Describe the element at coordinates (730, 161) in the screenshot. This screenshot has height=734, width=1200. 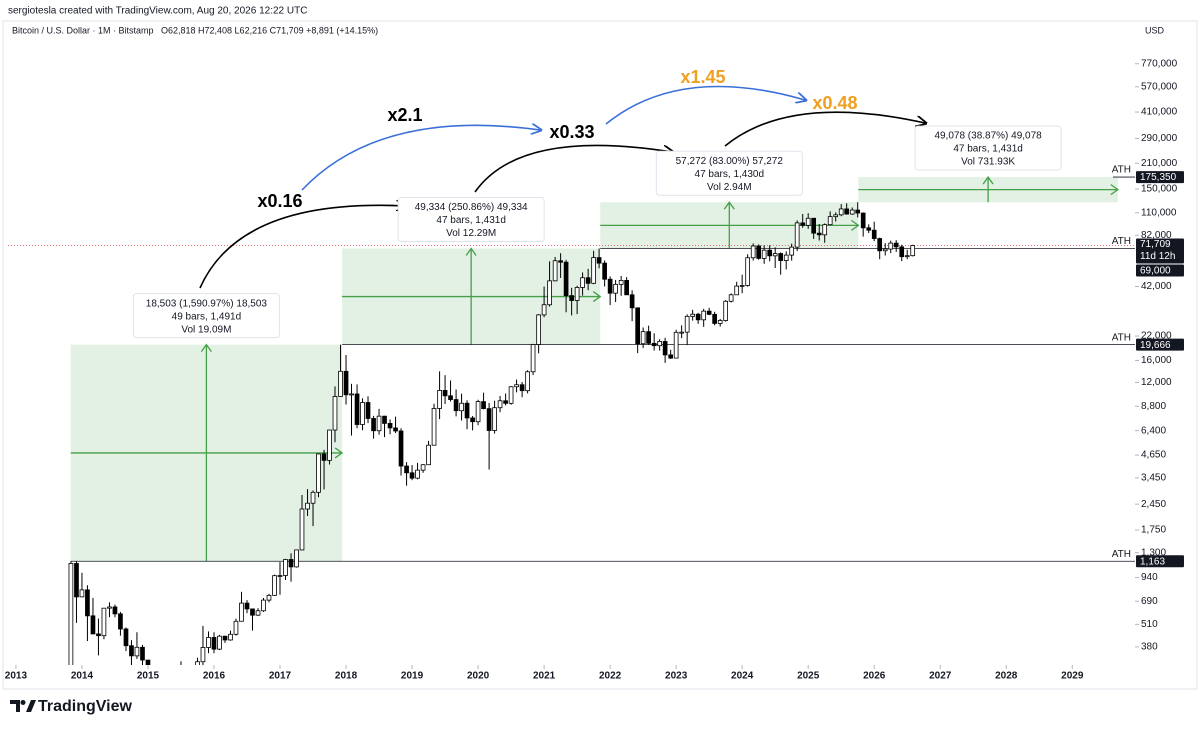
I see `measure-label: 57,272 (83.00%) 57,272` at that location.